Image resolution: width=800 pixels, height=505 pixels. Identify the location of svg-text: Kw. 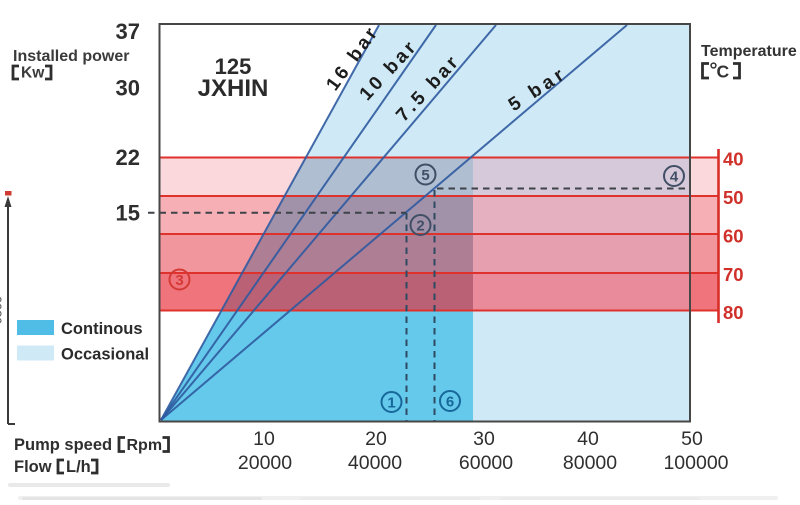
(33, 73).